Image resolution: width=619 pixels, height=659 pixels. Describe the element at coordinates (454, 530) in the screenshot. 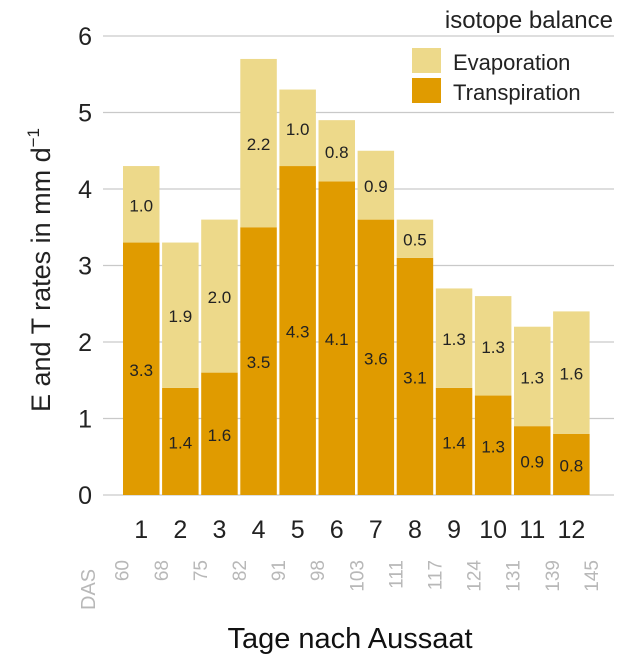

I see `x-tick-label: 9` at that location.